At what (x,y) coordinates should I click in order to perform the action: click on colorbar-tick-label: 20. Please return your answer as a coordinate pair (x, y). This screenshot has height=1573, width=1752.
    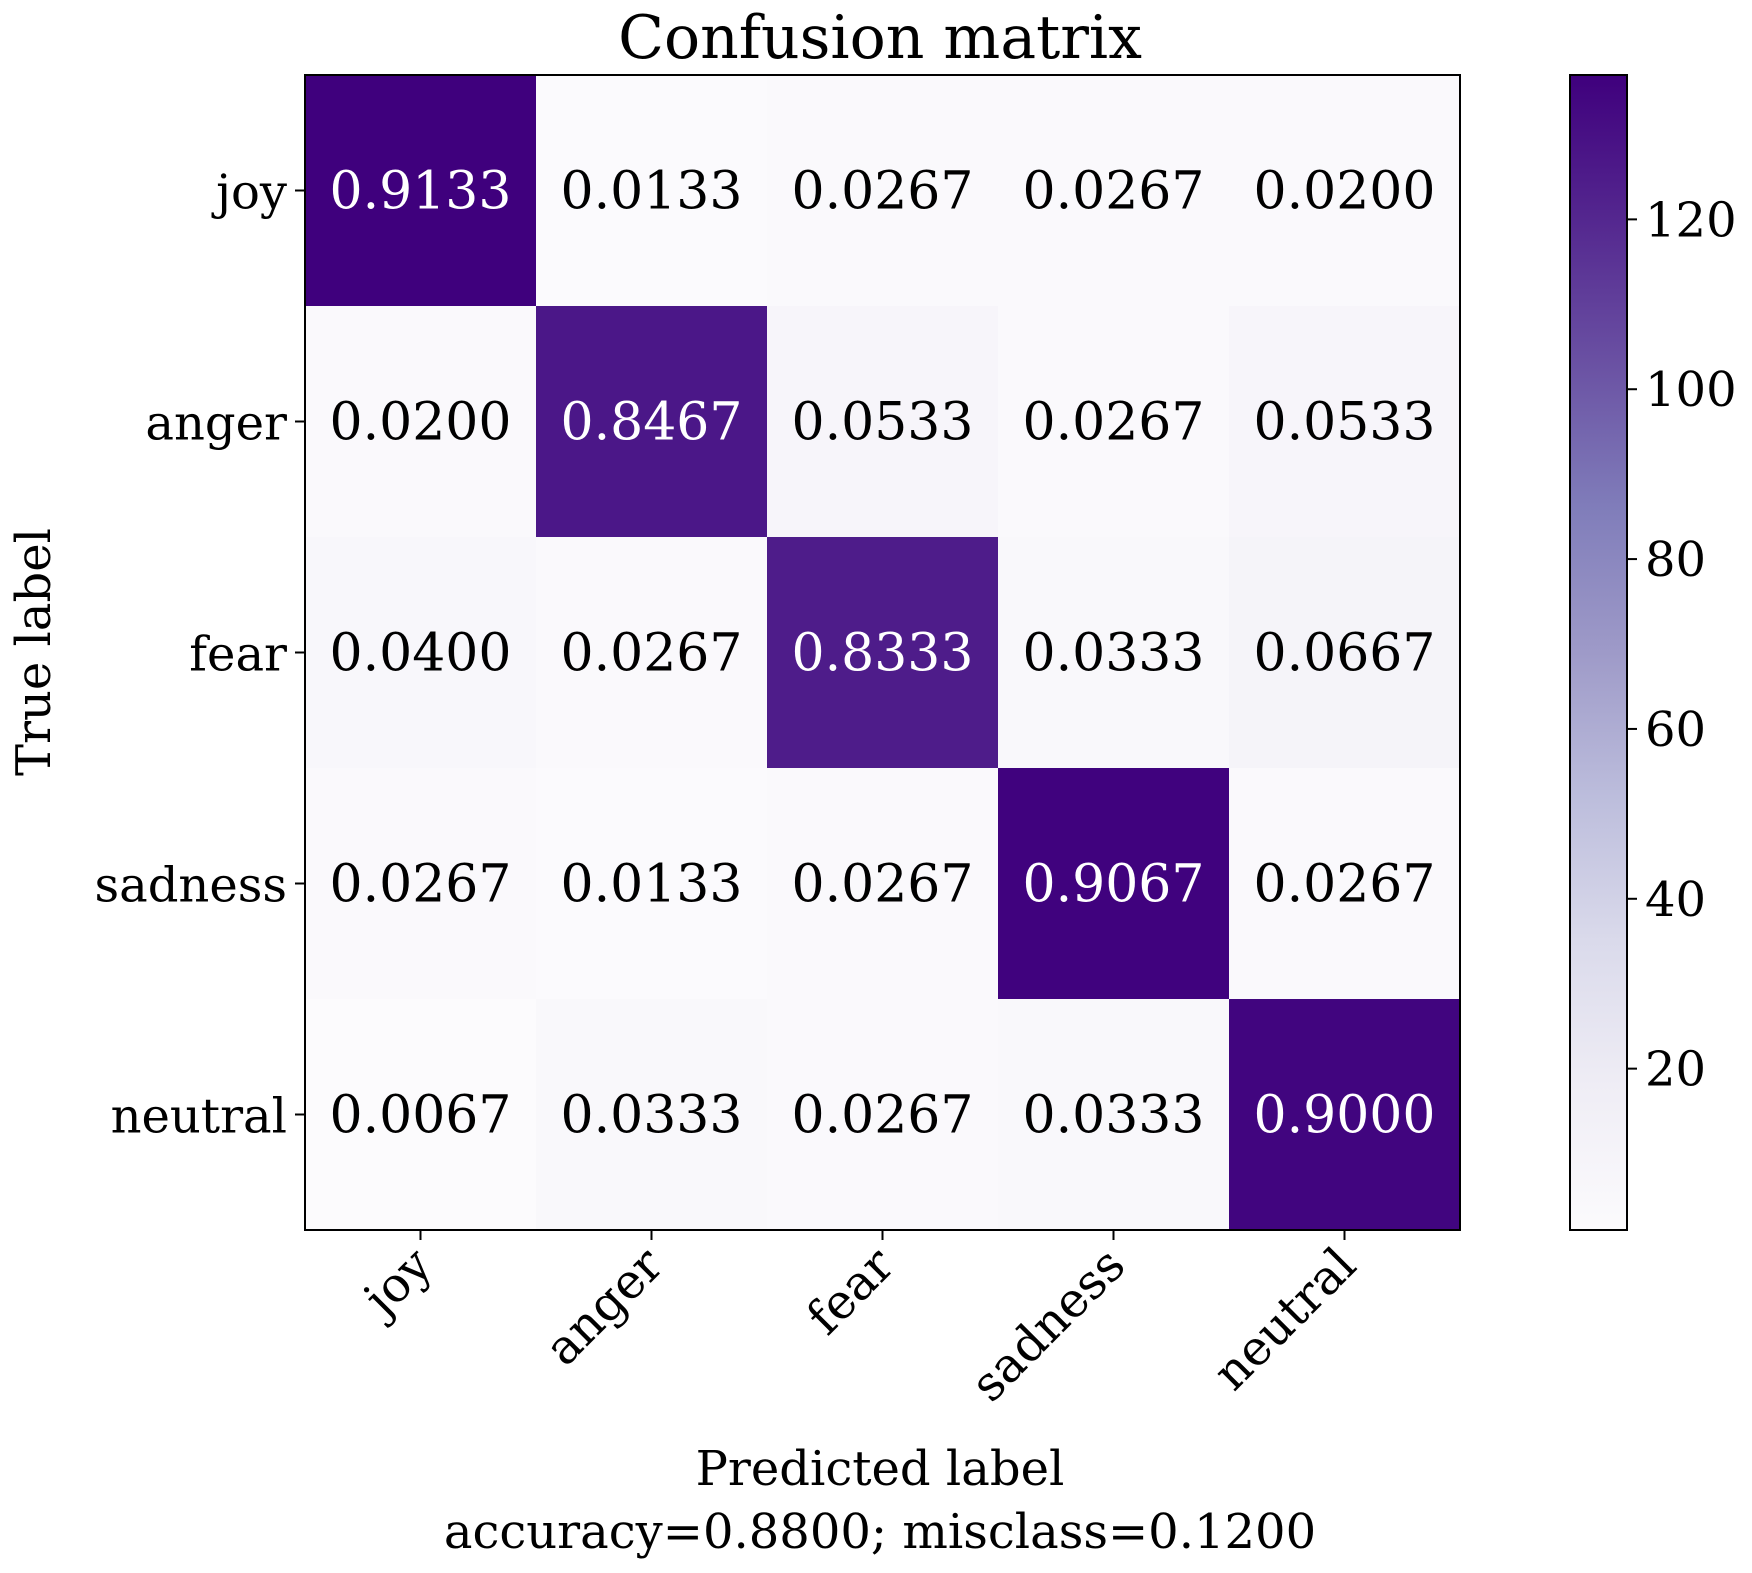
    Looking at the image, I should click on (1675, 1070).